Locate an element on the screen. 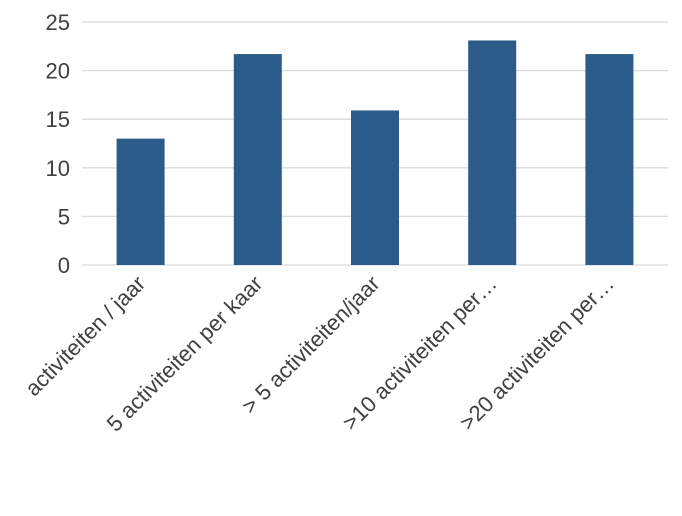 This screenshot has height=516, width=682. y-tick-label: 0 is located at coordinates (64, 265).